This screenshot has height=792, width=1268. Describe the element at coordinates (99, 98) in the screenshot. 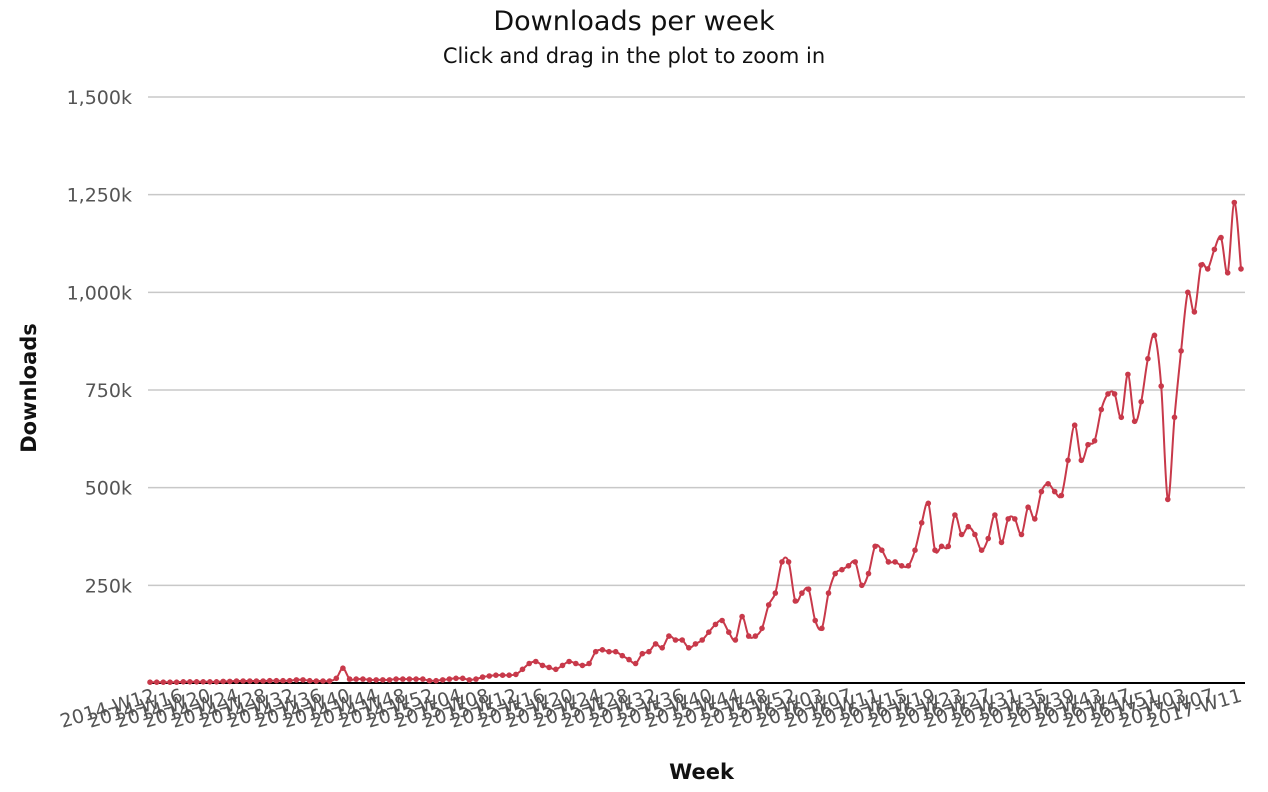

I see `y-tick-label: 1,500k` at that location.